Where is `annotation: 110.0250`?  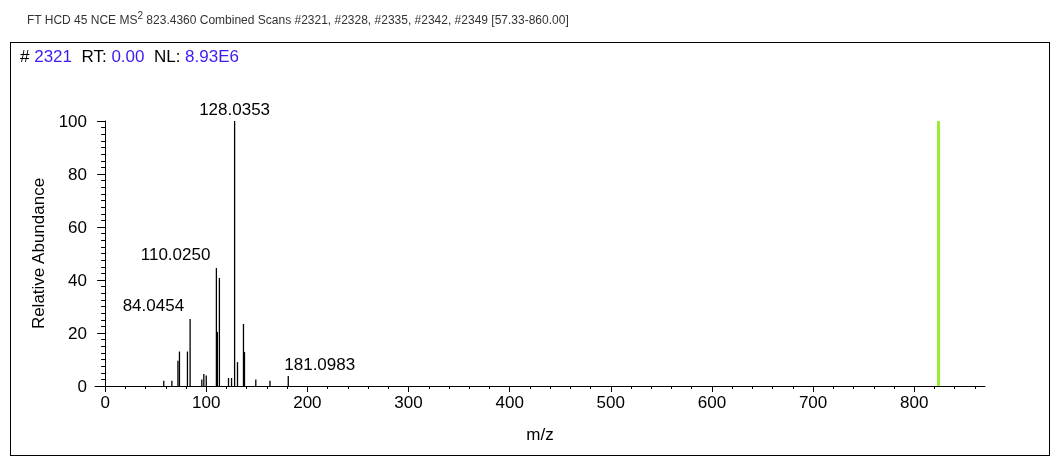 annotation: 110.0250 is located at coordinates (175, 255).